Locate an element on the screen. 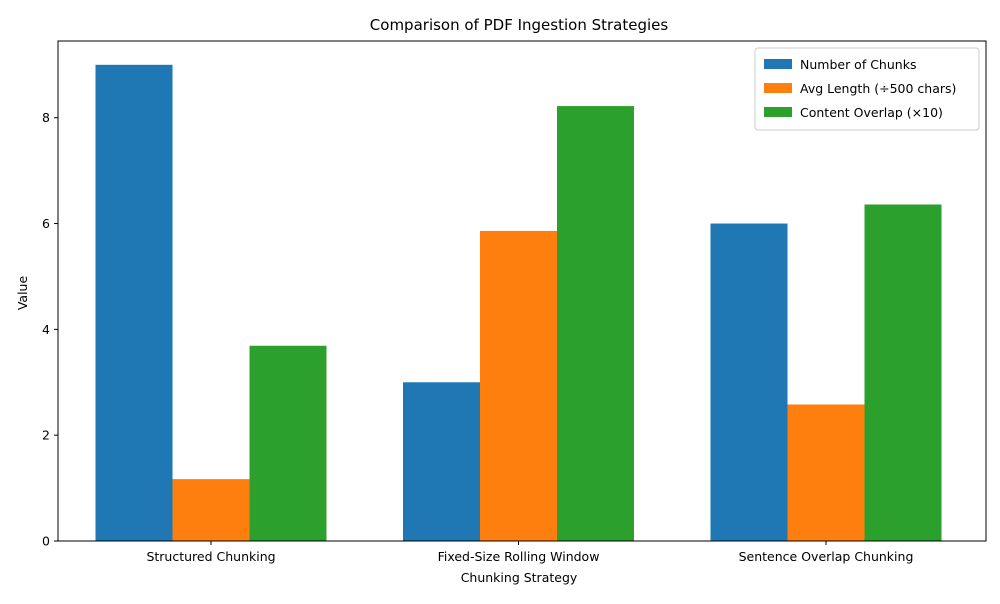 The image size is (1000, 604). x-tick-label: Structured Chunking is located at coordinates (210, 556).